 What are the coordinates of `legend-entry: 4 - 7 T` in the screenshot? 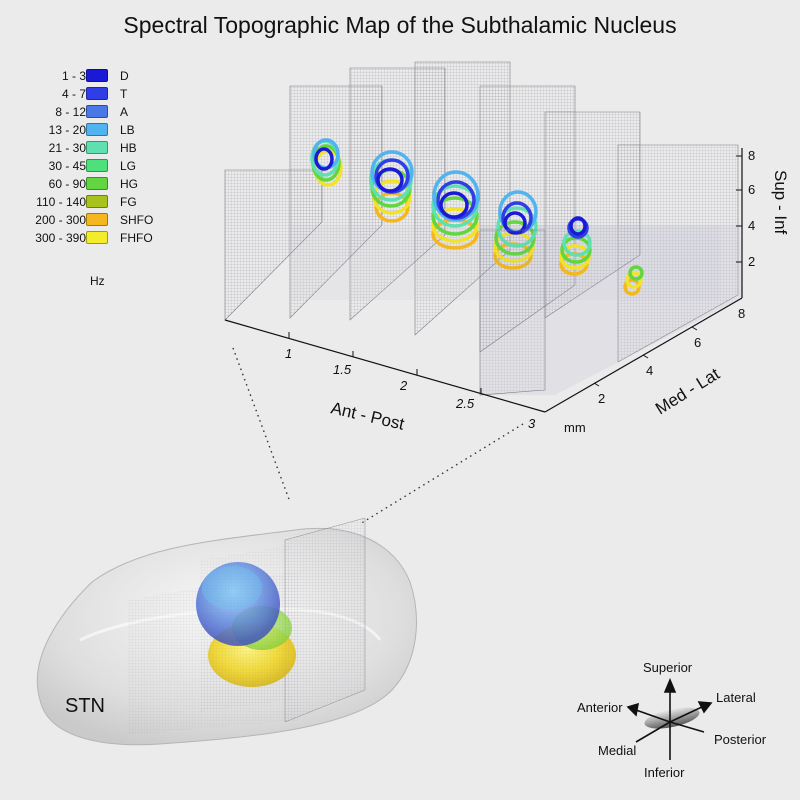 It's located at (103, 95).